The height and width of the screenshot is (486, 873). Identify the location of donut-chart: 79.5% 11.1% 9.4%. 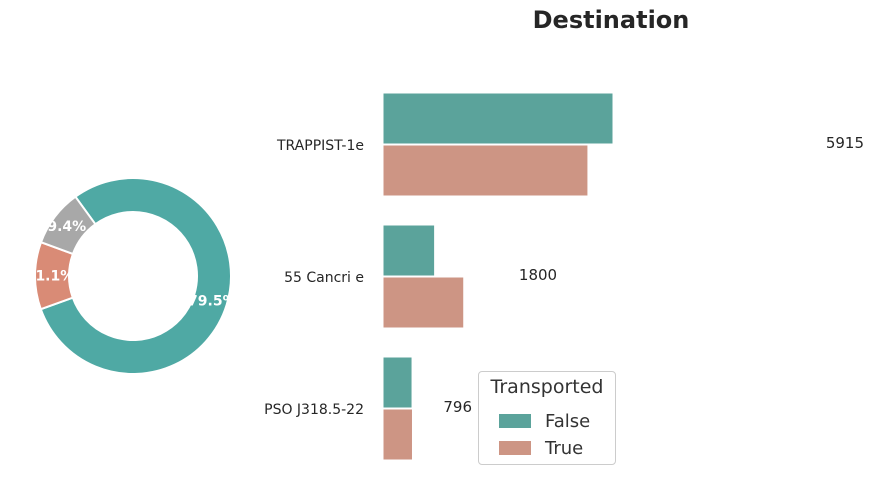
(131, 276).